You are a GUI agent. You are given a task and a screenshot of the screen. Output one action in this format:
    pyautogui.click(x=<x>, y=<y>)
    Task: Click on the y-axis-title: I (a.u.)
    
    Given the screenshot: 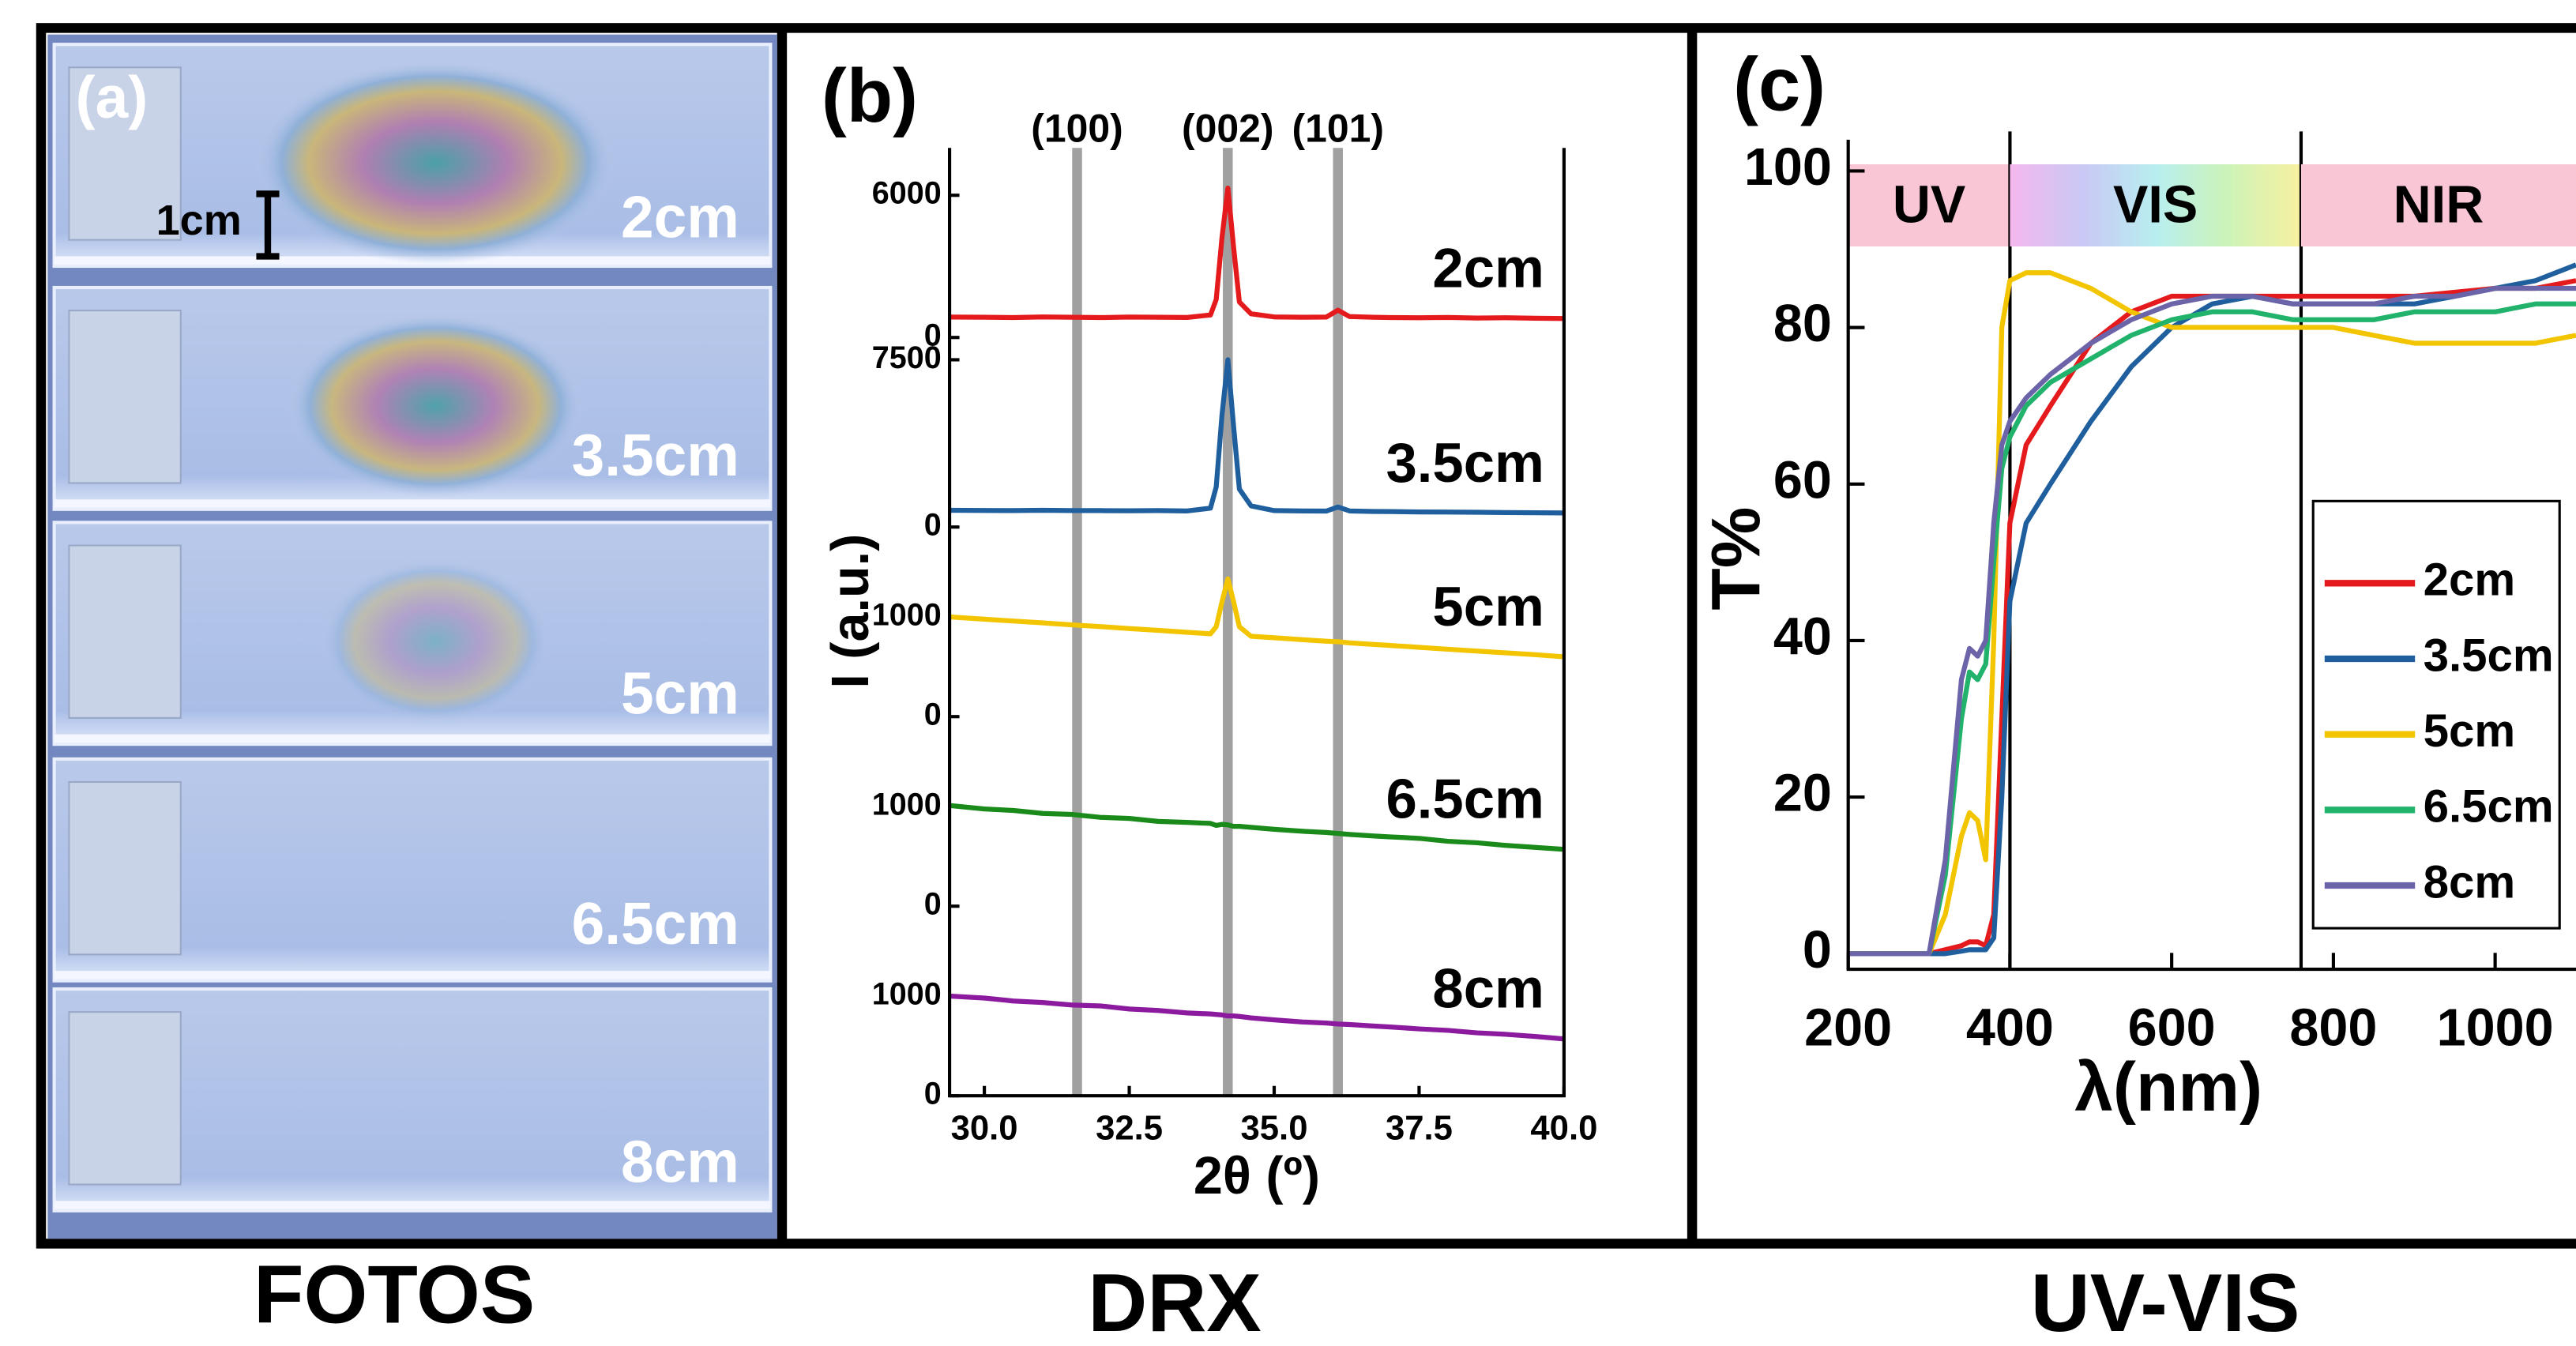 What is the action you would take?
    pyautogui.click(x=851, y=611)
    